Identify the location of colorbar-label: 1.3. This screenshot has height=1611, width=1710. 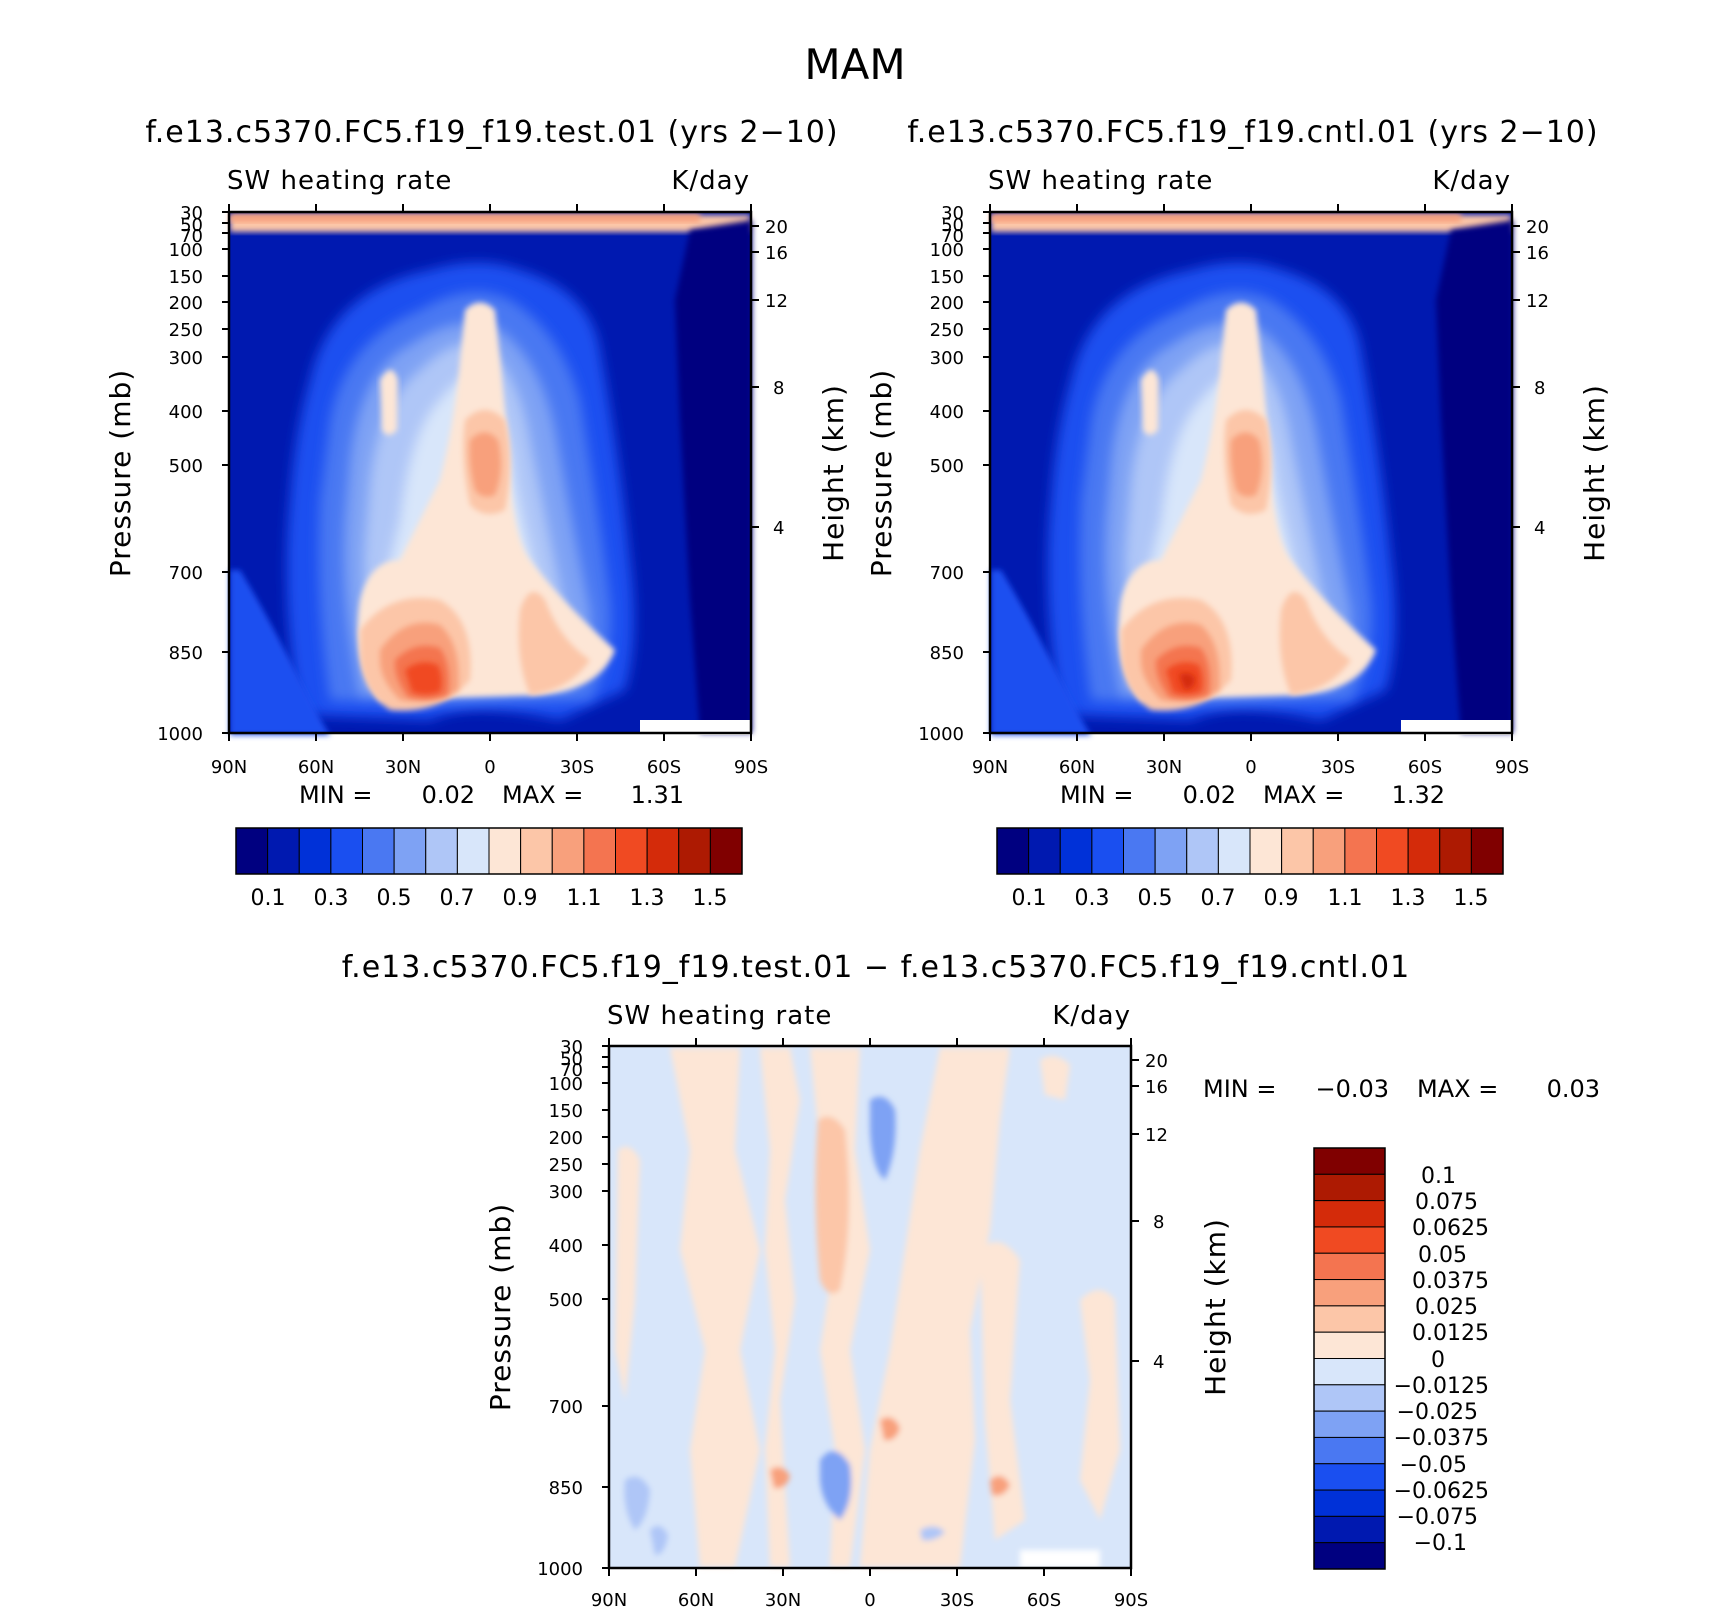
(647, 898).